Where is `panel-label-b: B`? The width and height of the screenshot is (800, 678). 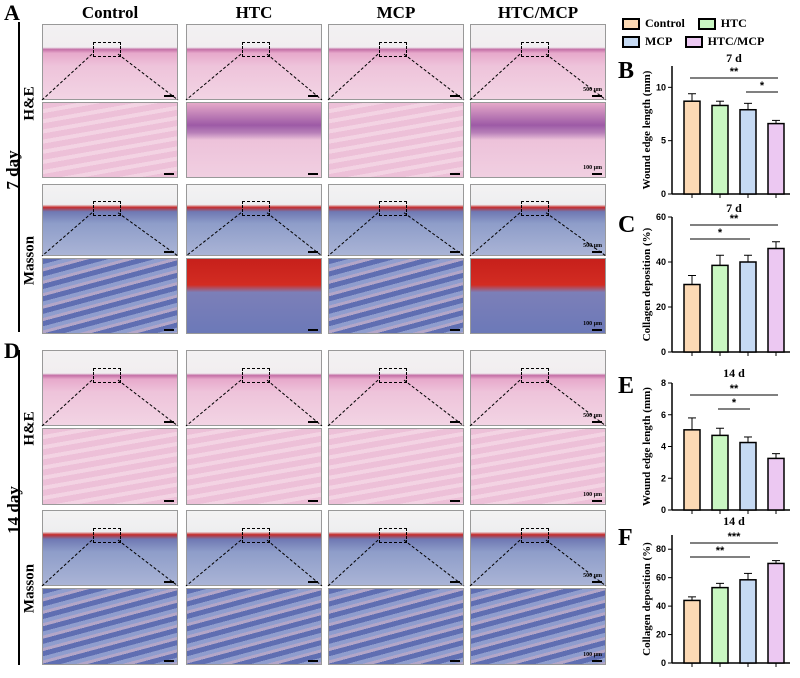 panel-label-b: B is located at coordinates (626, 71).